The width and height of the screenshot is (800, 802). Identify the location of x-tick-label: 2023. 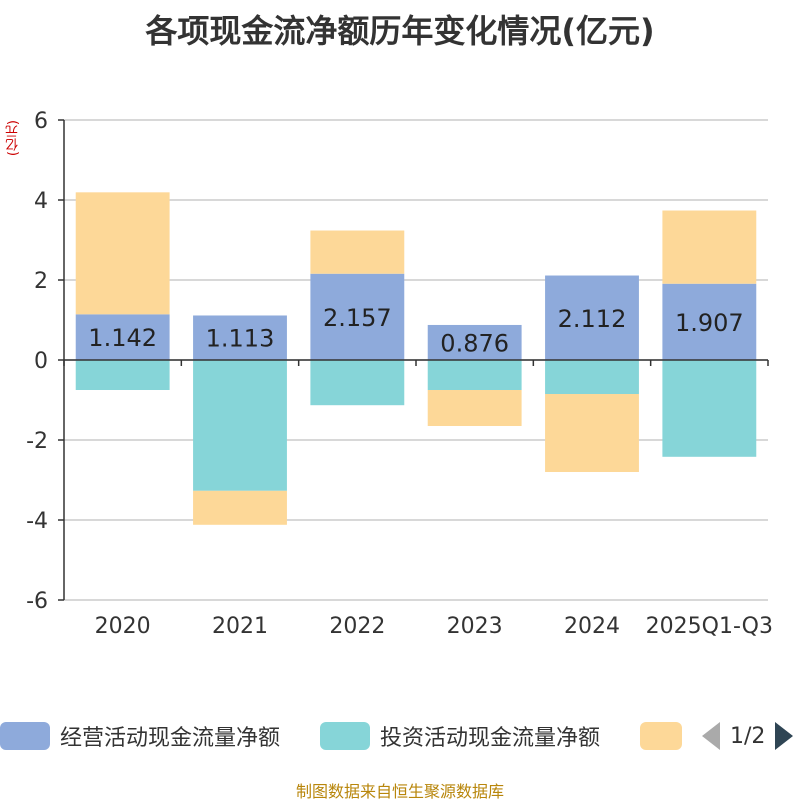
(475, 626).